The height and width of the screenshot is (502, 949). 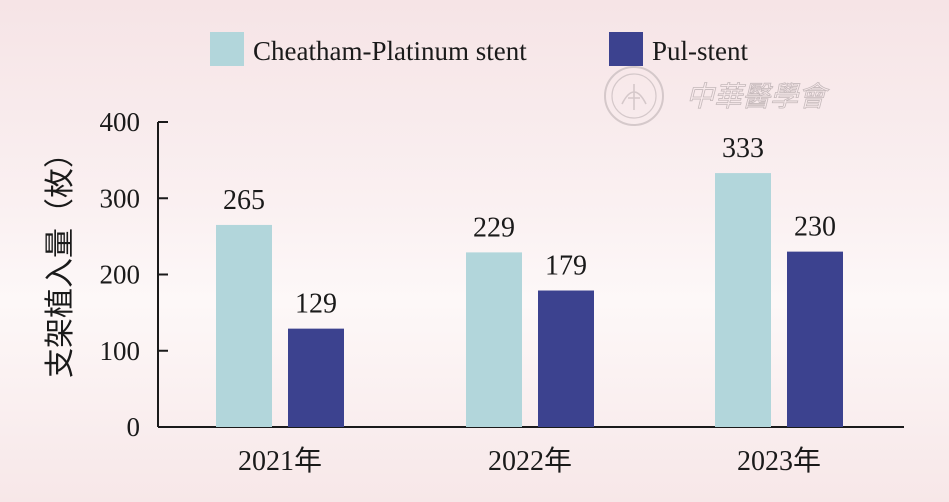 I want to click on legend-label: Cheatham-Platinum stent, so click(x=390, y=51).